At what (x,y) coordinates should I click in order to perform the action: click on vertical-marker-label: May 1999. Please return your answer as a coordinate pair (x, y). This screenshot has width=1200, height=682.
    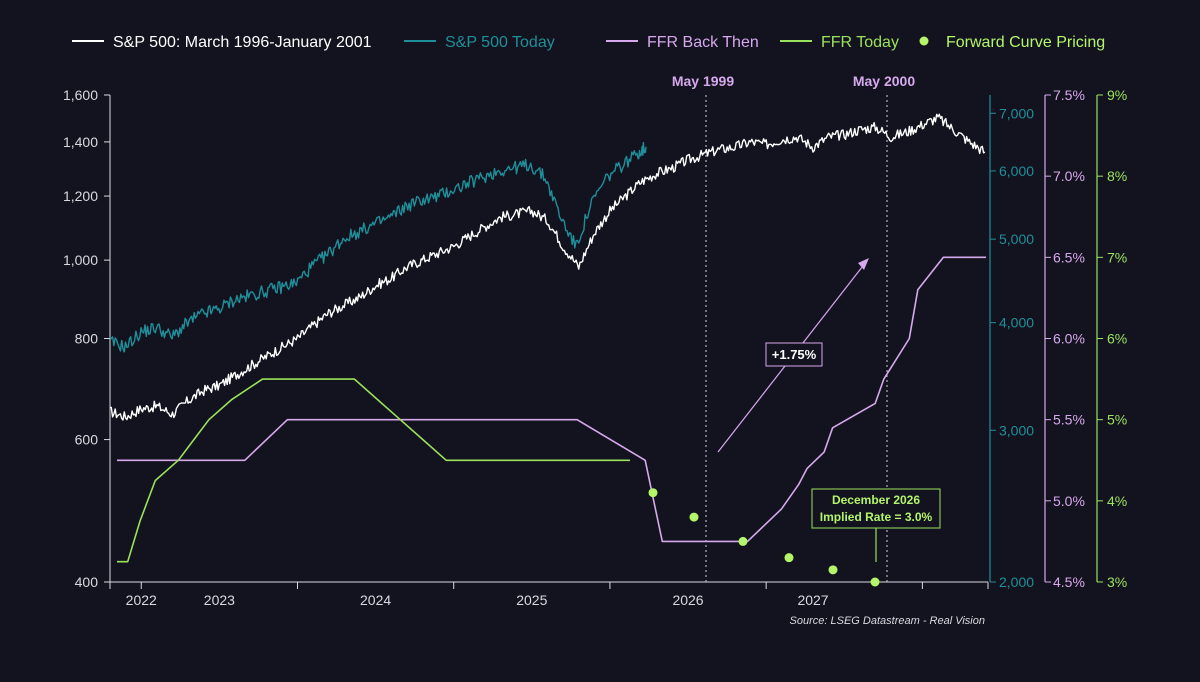
    Looking at the image, I should click on (703, 81).